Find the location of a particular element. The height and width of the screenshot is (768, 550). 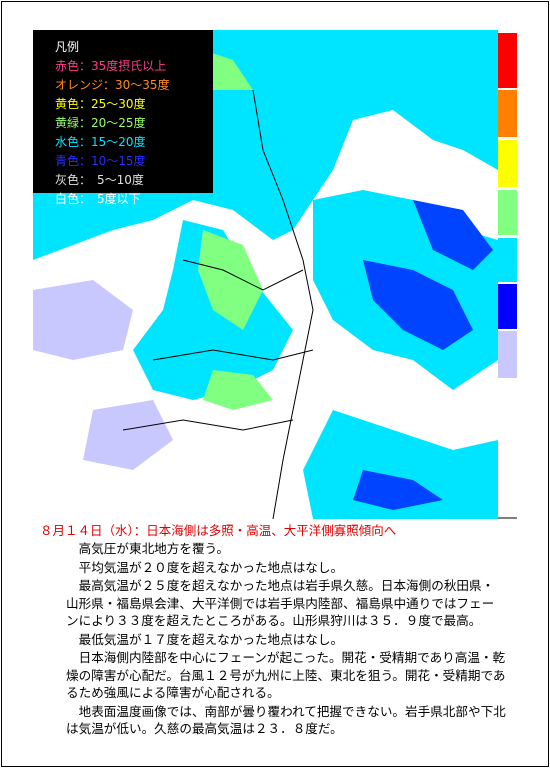

legend-item: 灰色： 5～10度 is located at coordinates (99, 180).